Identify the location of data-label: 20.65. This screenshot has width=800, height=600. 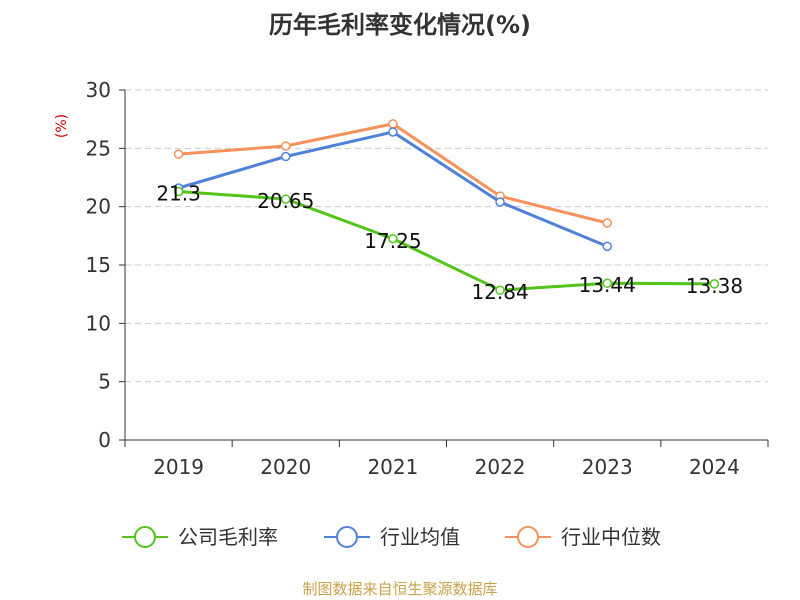
(285, 201).